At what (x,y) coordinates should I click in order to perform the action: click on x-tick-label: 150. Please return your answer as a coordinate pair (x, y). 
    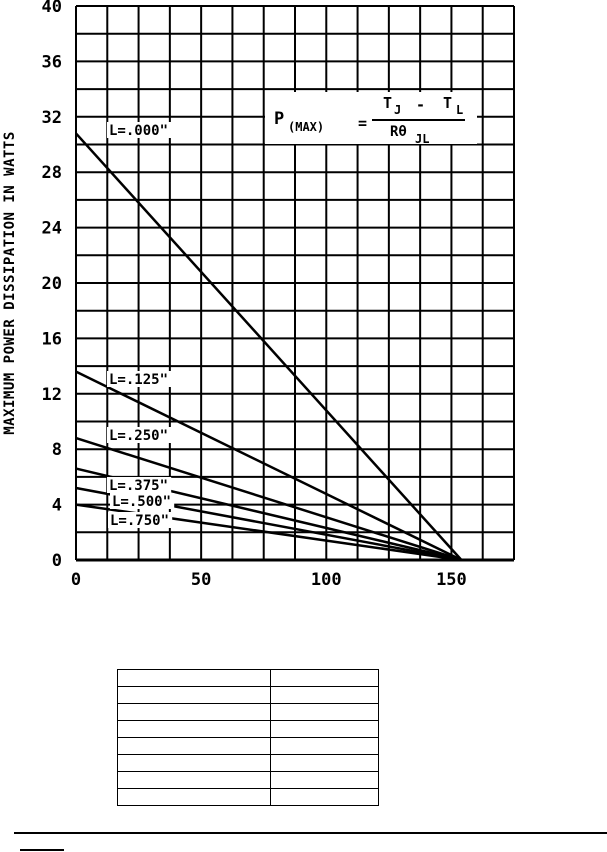
    Looking at the image, I should click on (451, 580).